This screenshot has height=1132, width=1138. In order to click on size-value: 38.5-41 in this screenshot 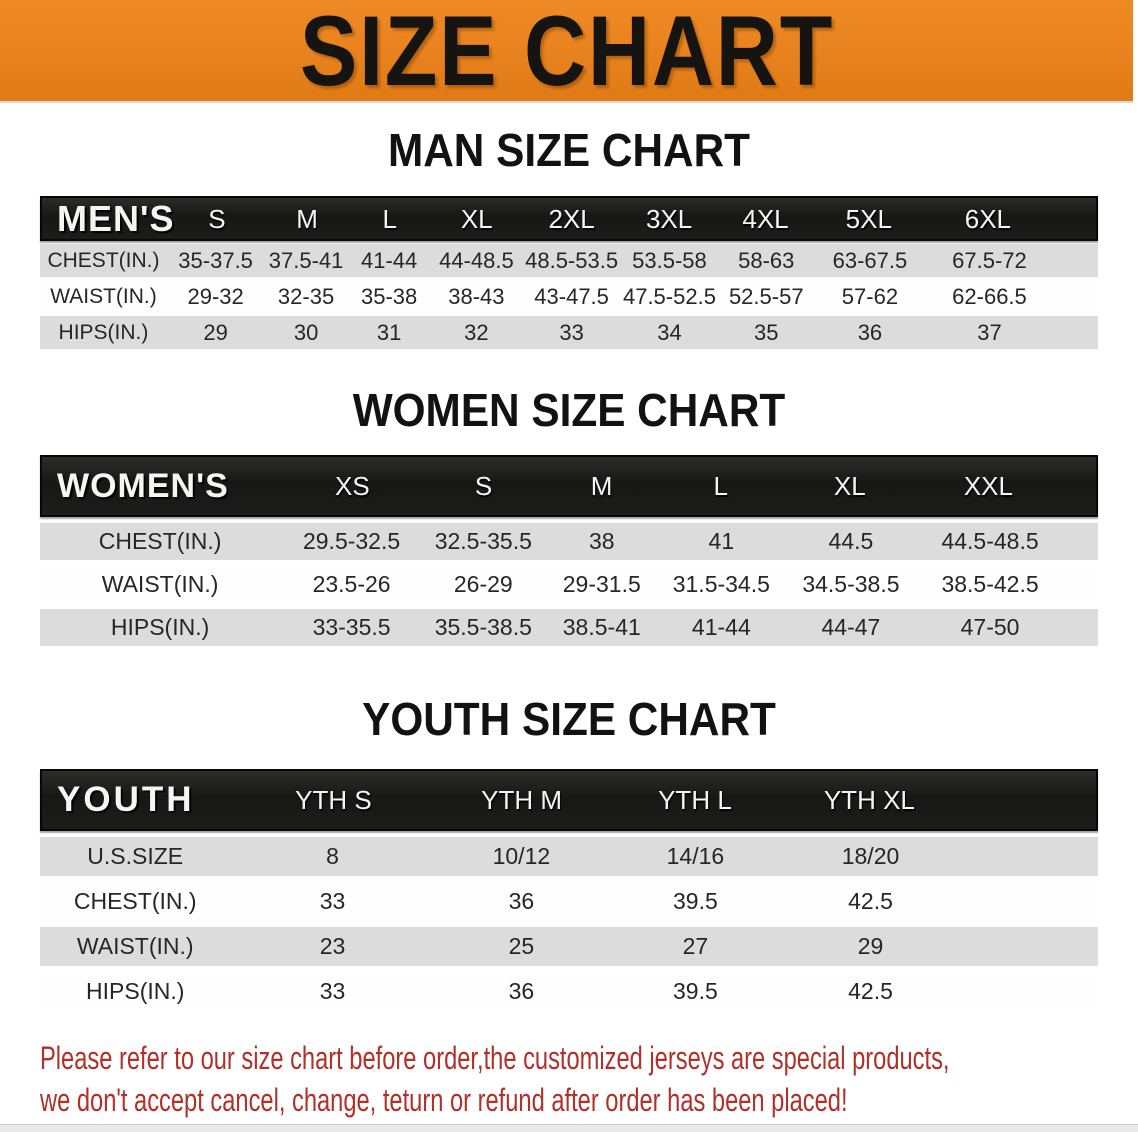, I will do `click(601, 627)`.